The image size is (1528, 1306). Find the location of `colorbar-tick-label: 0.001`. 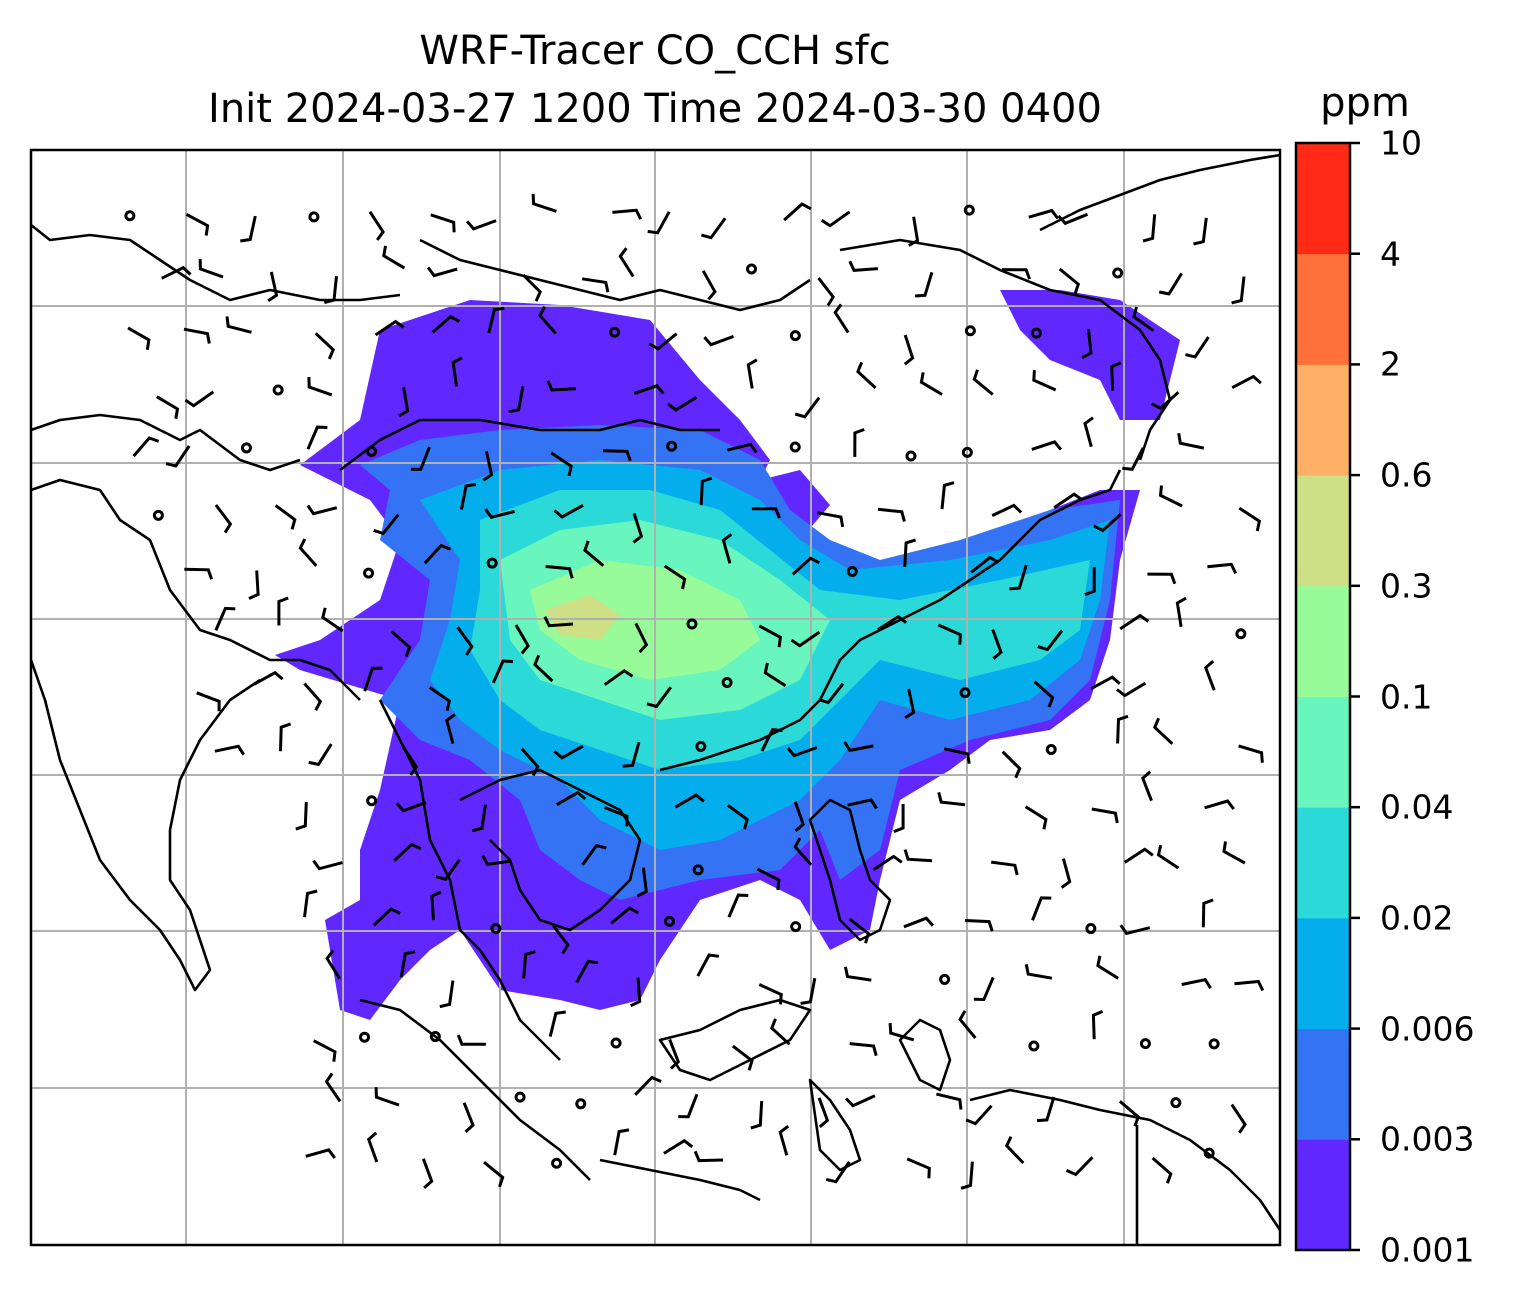

colorbar-tick-label: 0.001 is located at coordinates (1427, 1250).